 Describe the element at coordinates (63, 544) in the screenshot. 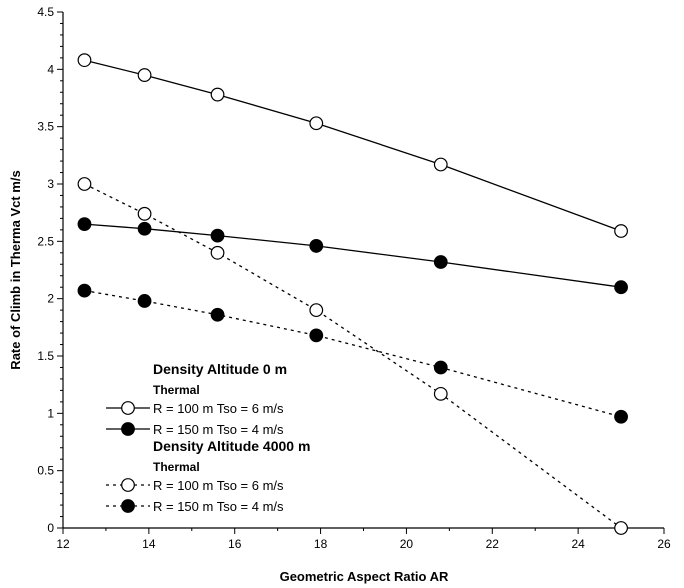

I see `x-tick-label: 12` at that location.